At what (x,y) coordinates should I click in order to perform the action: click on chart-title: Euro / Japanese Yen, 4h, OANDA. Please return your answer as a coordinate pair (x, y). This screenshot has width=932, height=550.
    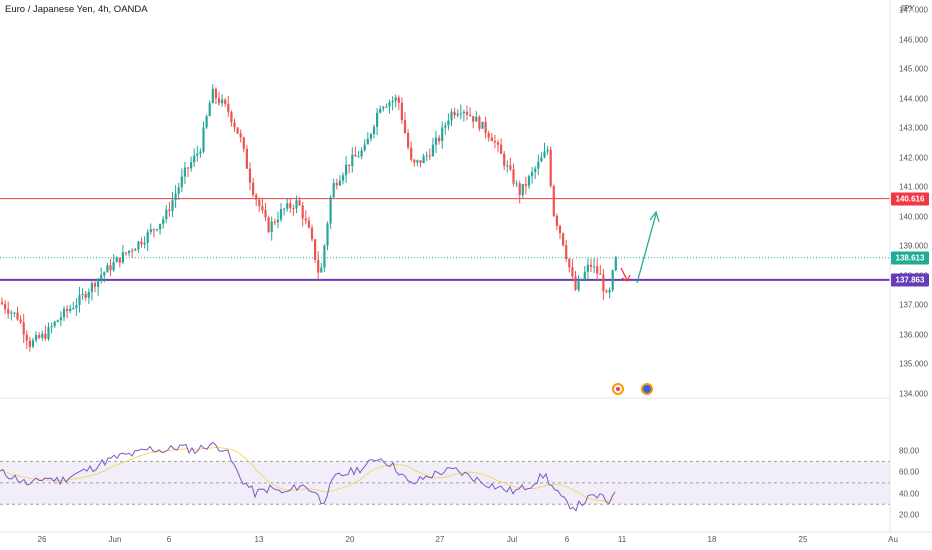
    Looking at the image, I should click on (76, 9).